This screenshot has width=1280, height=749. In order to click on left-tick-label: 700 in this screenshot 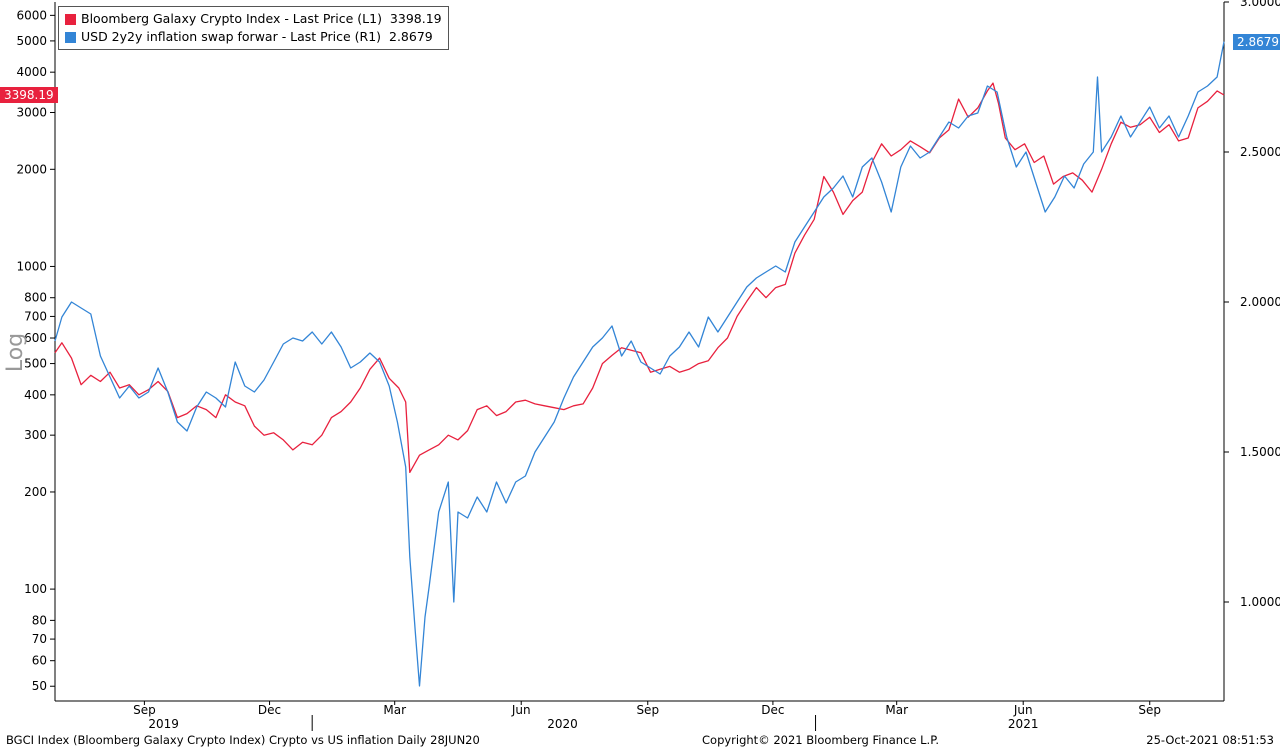, I will do `click(35, 316)`.